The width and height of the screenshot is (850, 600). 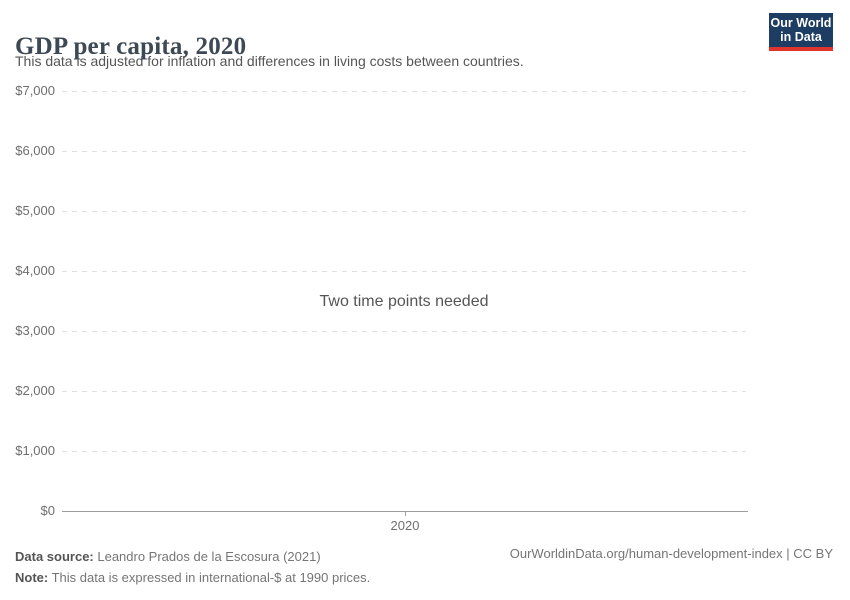 I want to click on y-axis-tick-label: $1,000, so click(x=35, y=450).